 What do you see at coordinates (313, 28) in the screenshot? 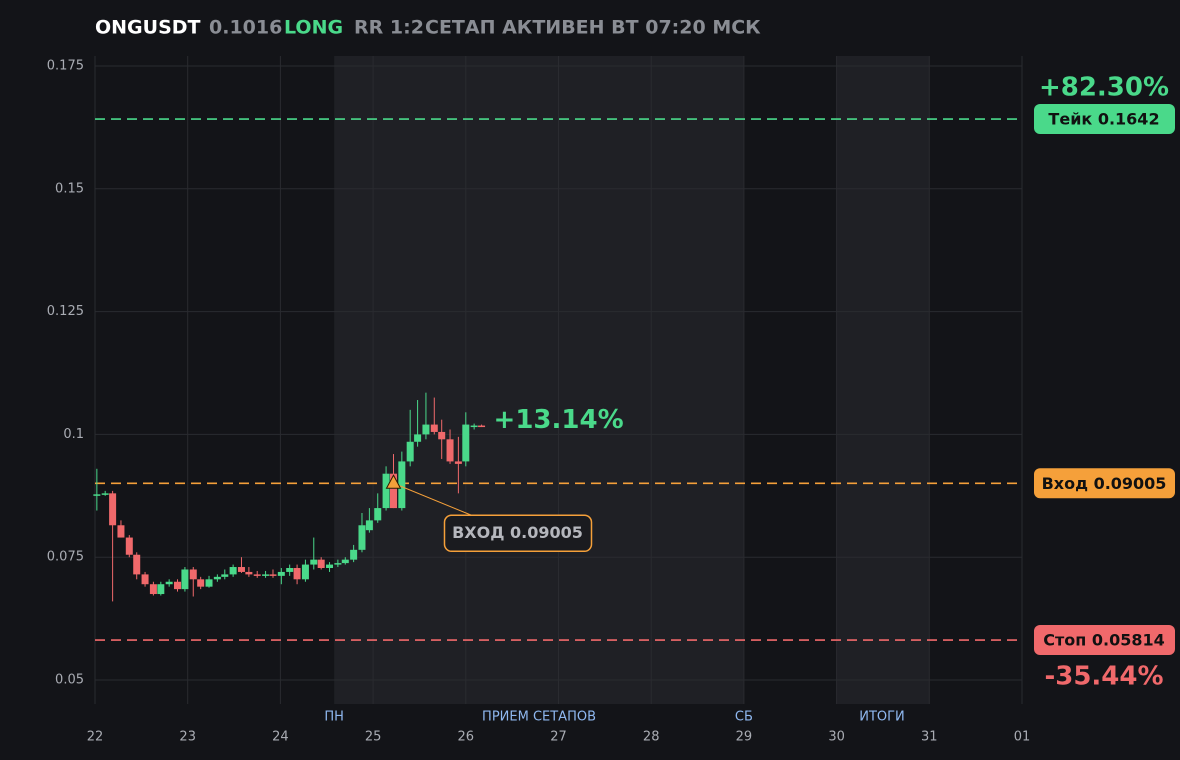
I see `side: LONG` at bounding box center [313, 28].